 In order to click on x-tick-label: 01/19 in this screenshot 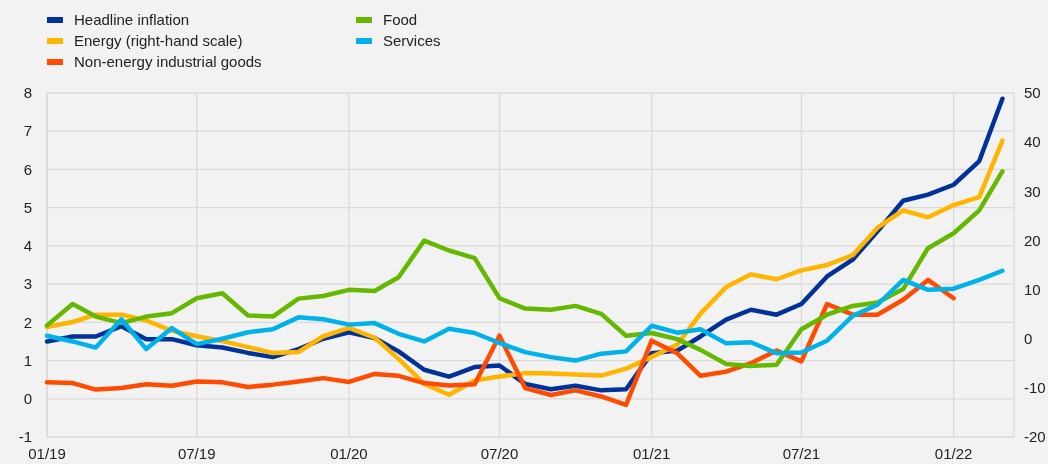, I will do `click(47, 453)`.